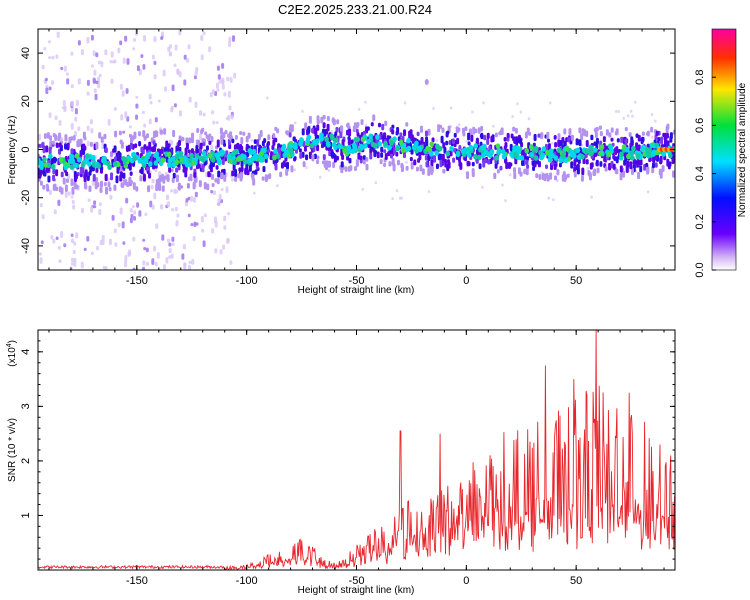 This screenshot has width=750, height=600. Describe the element at coordinates (12, 353) in the screenshot. I see `snr-scale-label: (x104)` at that location.